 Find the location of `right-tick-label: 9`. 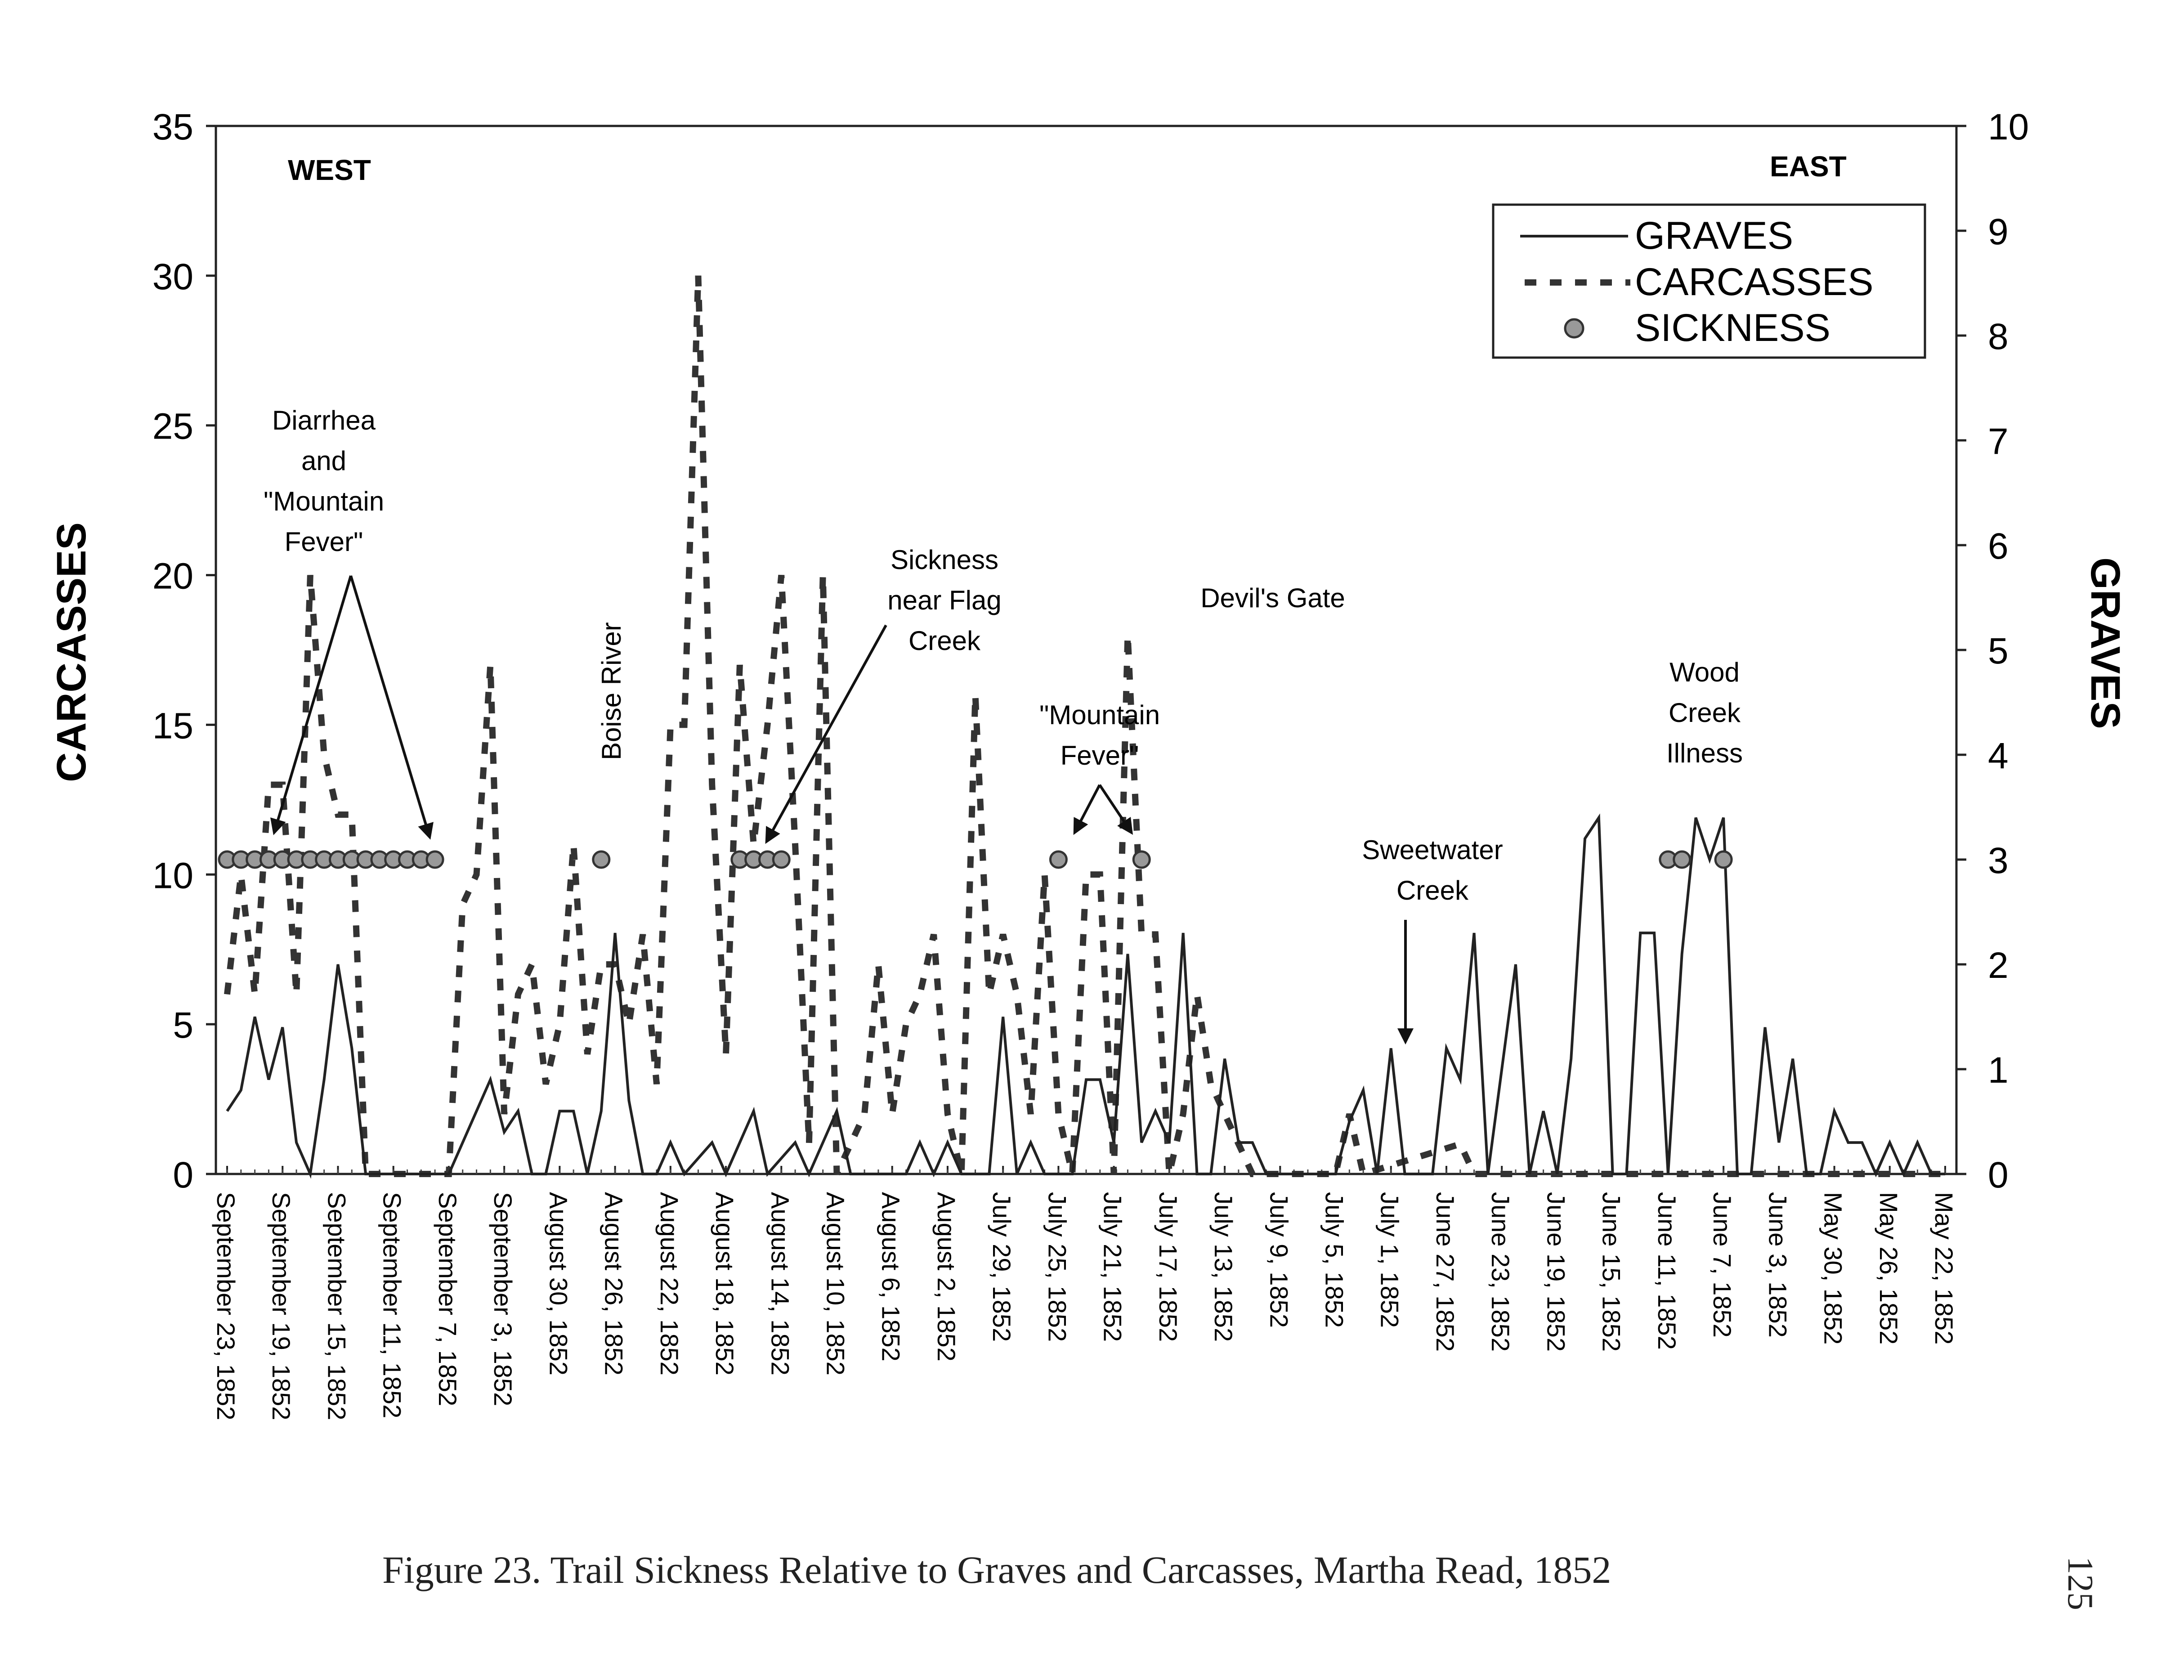

right-tick-label: 9 is located at coordinates (1999, 231).